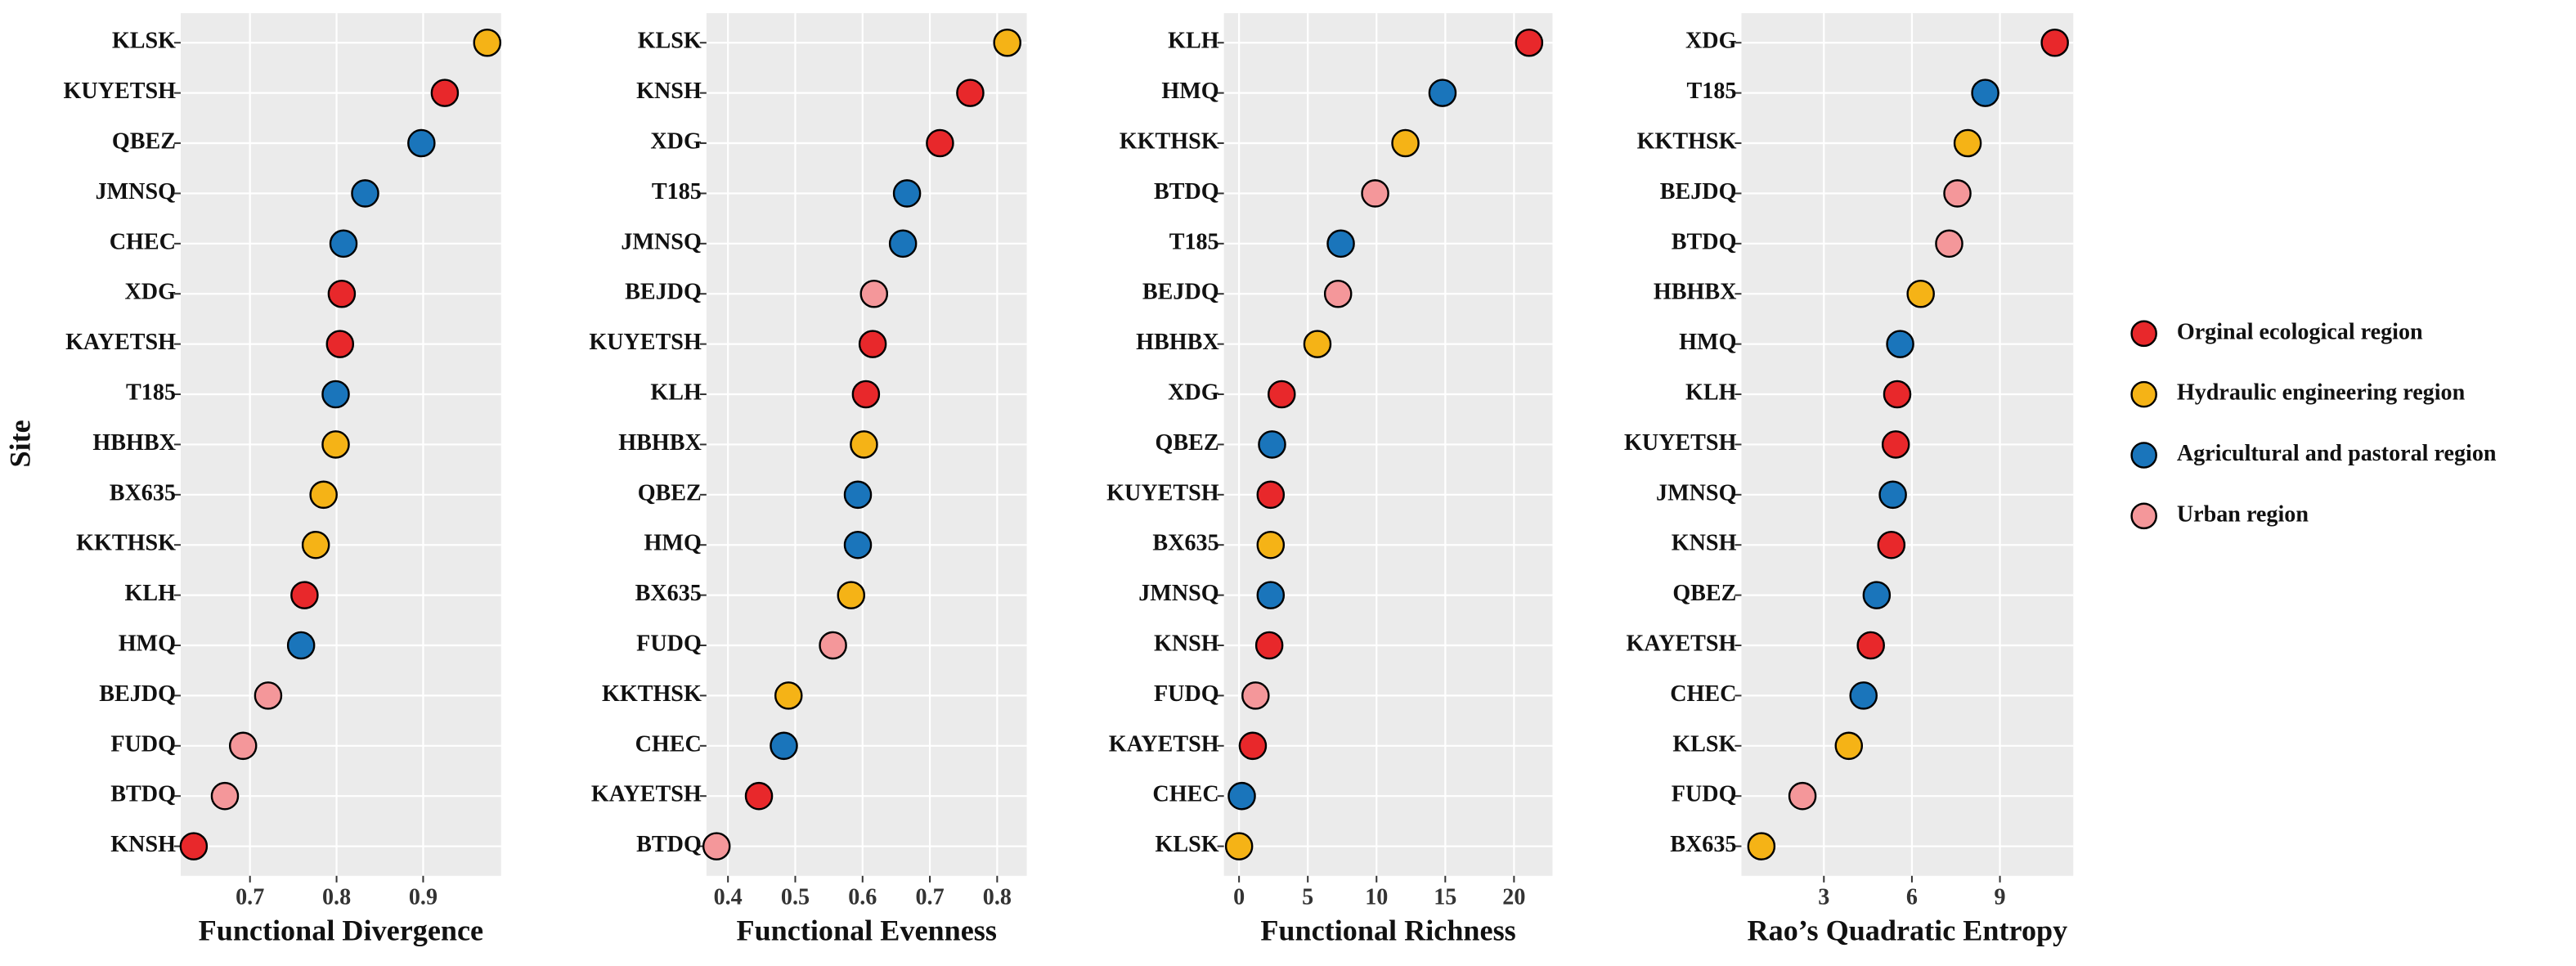 The width and height of the screenshot is (2576, 966). I want to click on x-axis-label: Functional Divergence, so click(341, 930).